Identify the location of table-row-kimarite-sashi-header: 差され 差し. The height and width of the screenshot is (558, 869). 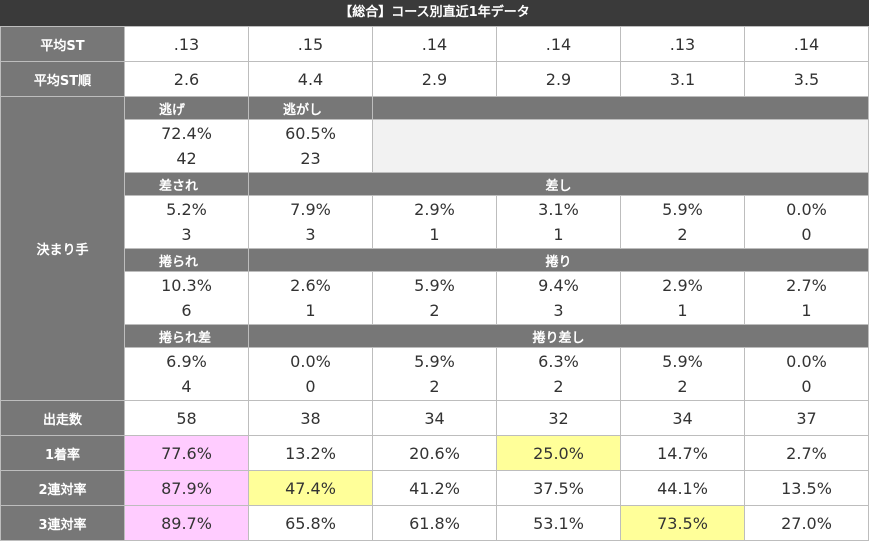
(435, 184).